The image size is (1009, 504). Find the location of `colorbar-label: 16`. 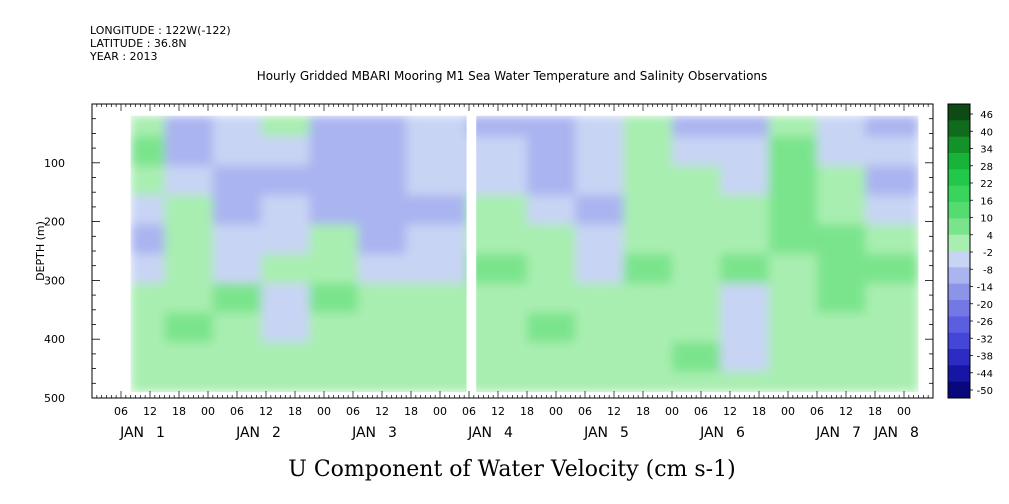

colorbar-label: 16 is located at coordinates (986, 201).